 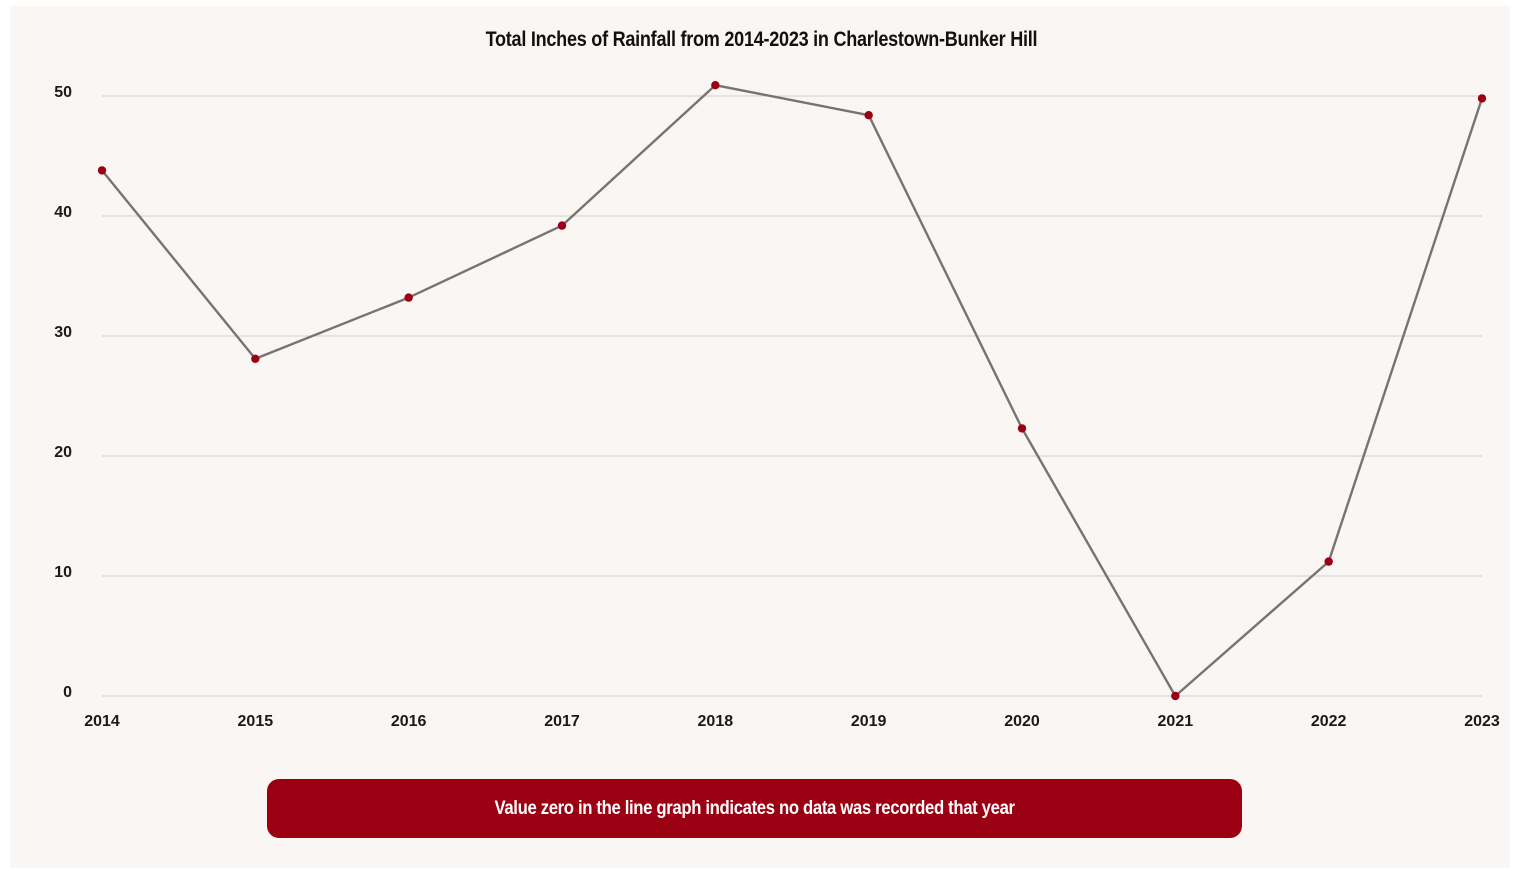 I want to click on data-point-2018, so click(x=715, y=85).